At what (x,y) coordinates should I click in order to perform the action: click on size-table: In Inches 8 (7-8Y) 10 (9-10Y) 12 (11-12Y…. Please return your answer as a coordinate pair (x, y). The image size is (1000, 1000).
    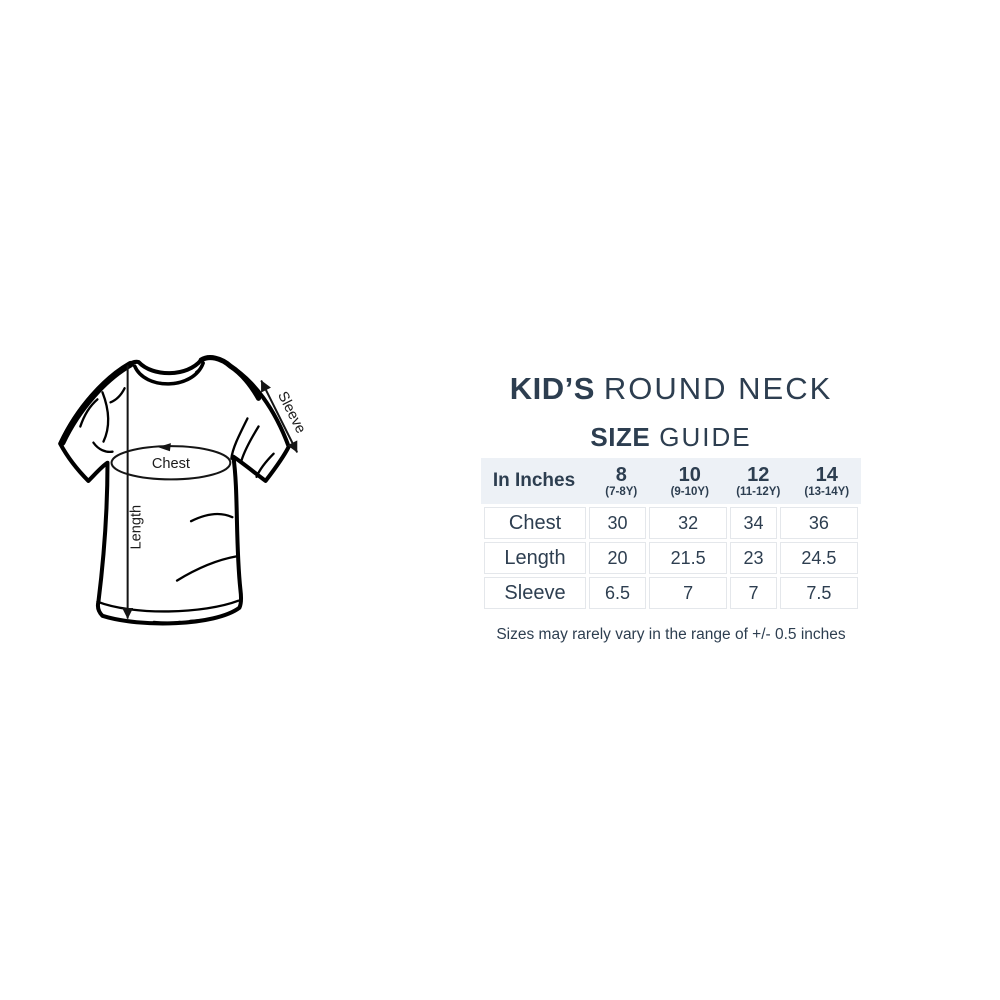
    Looking at the image, I should click on (671, 535).